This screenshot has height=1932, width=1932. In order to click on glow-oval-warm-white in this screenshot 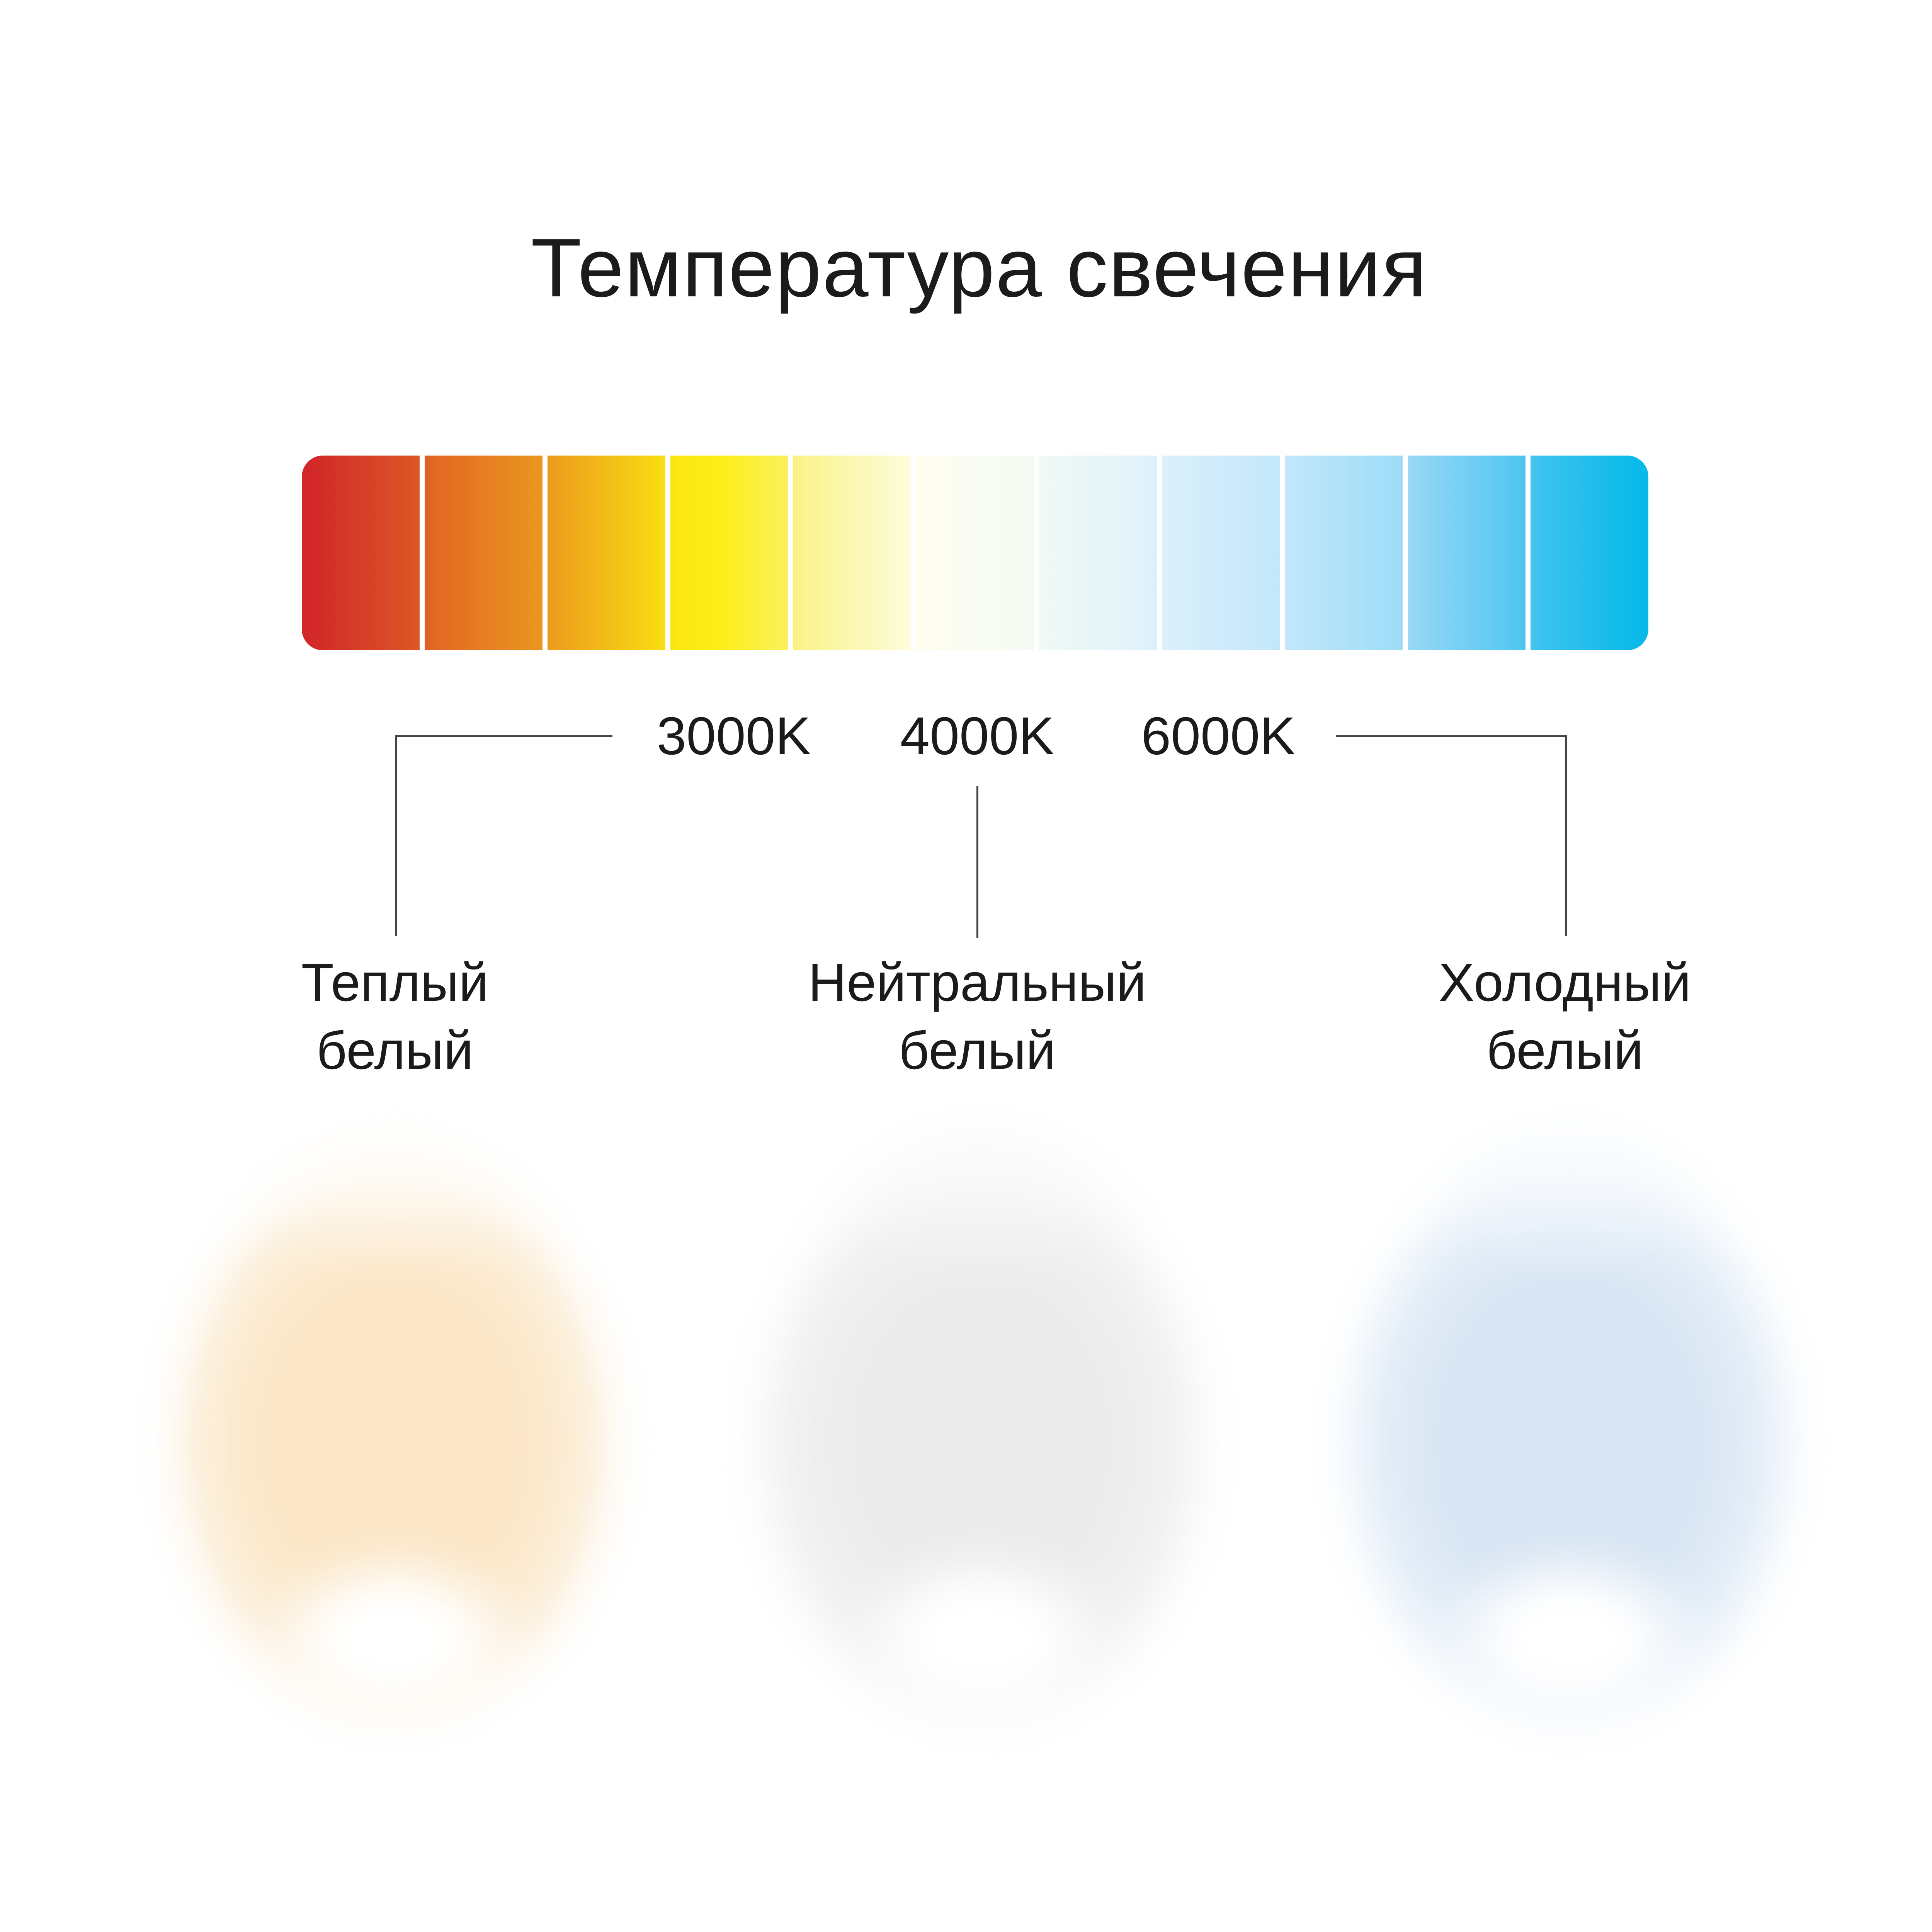, I will do `click(394, 1430)`.